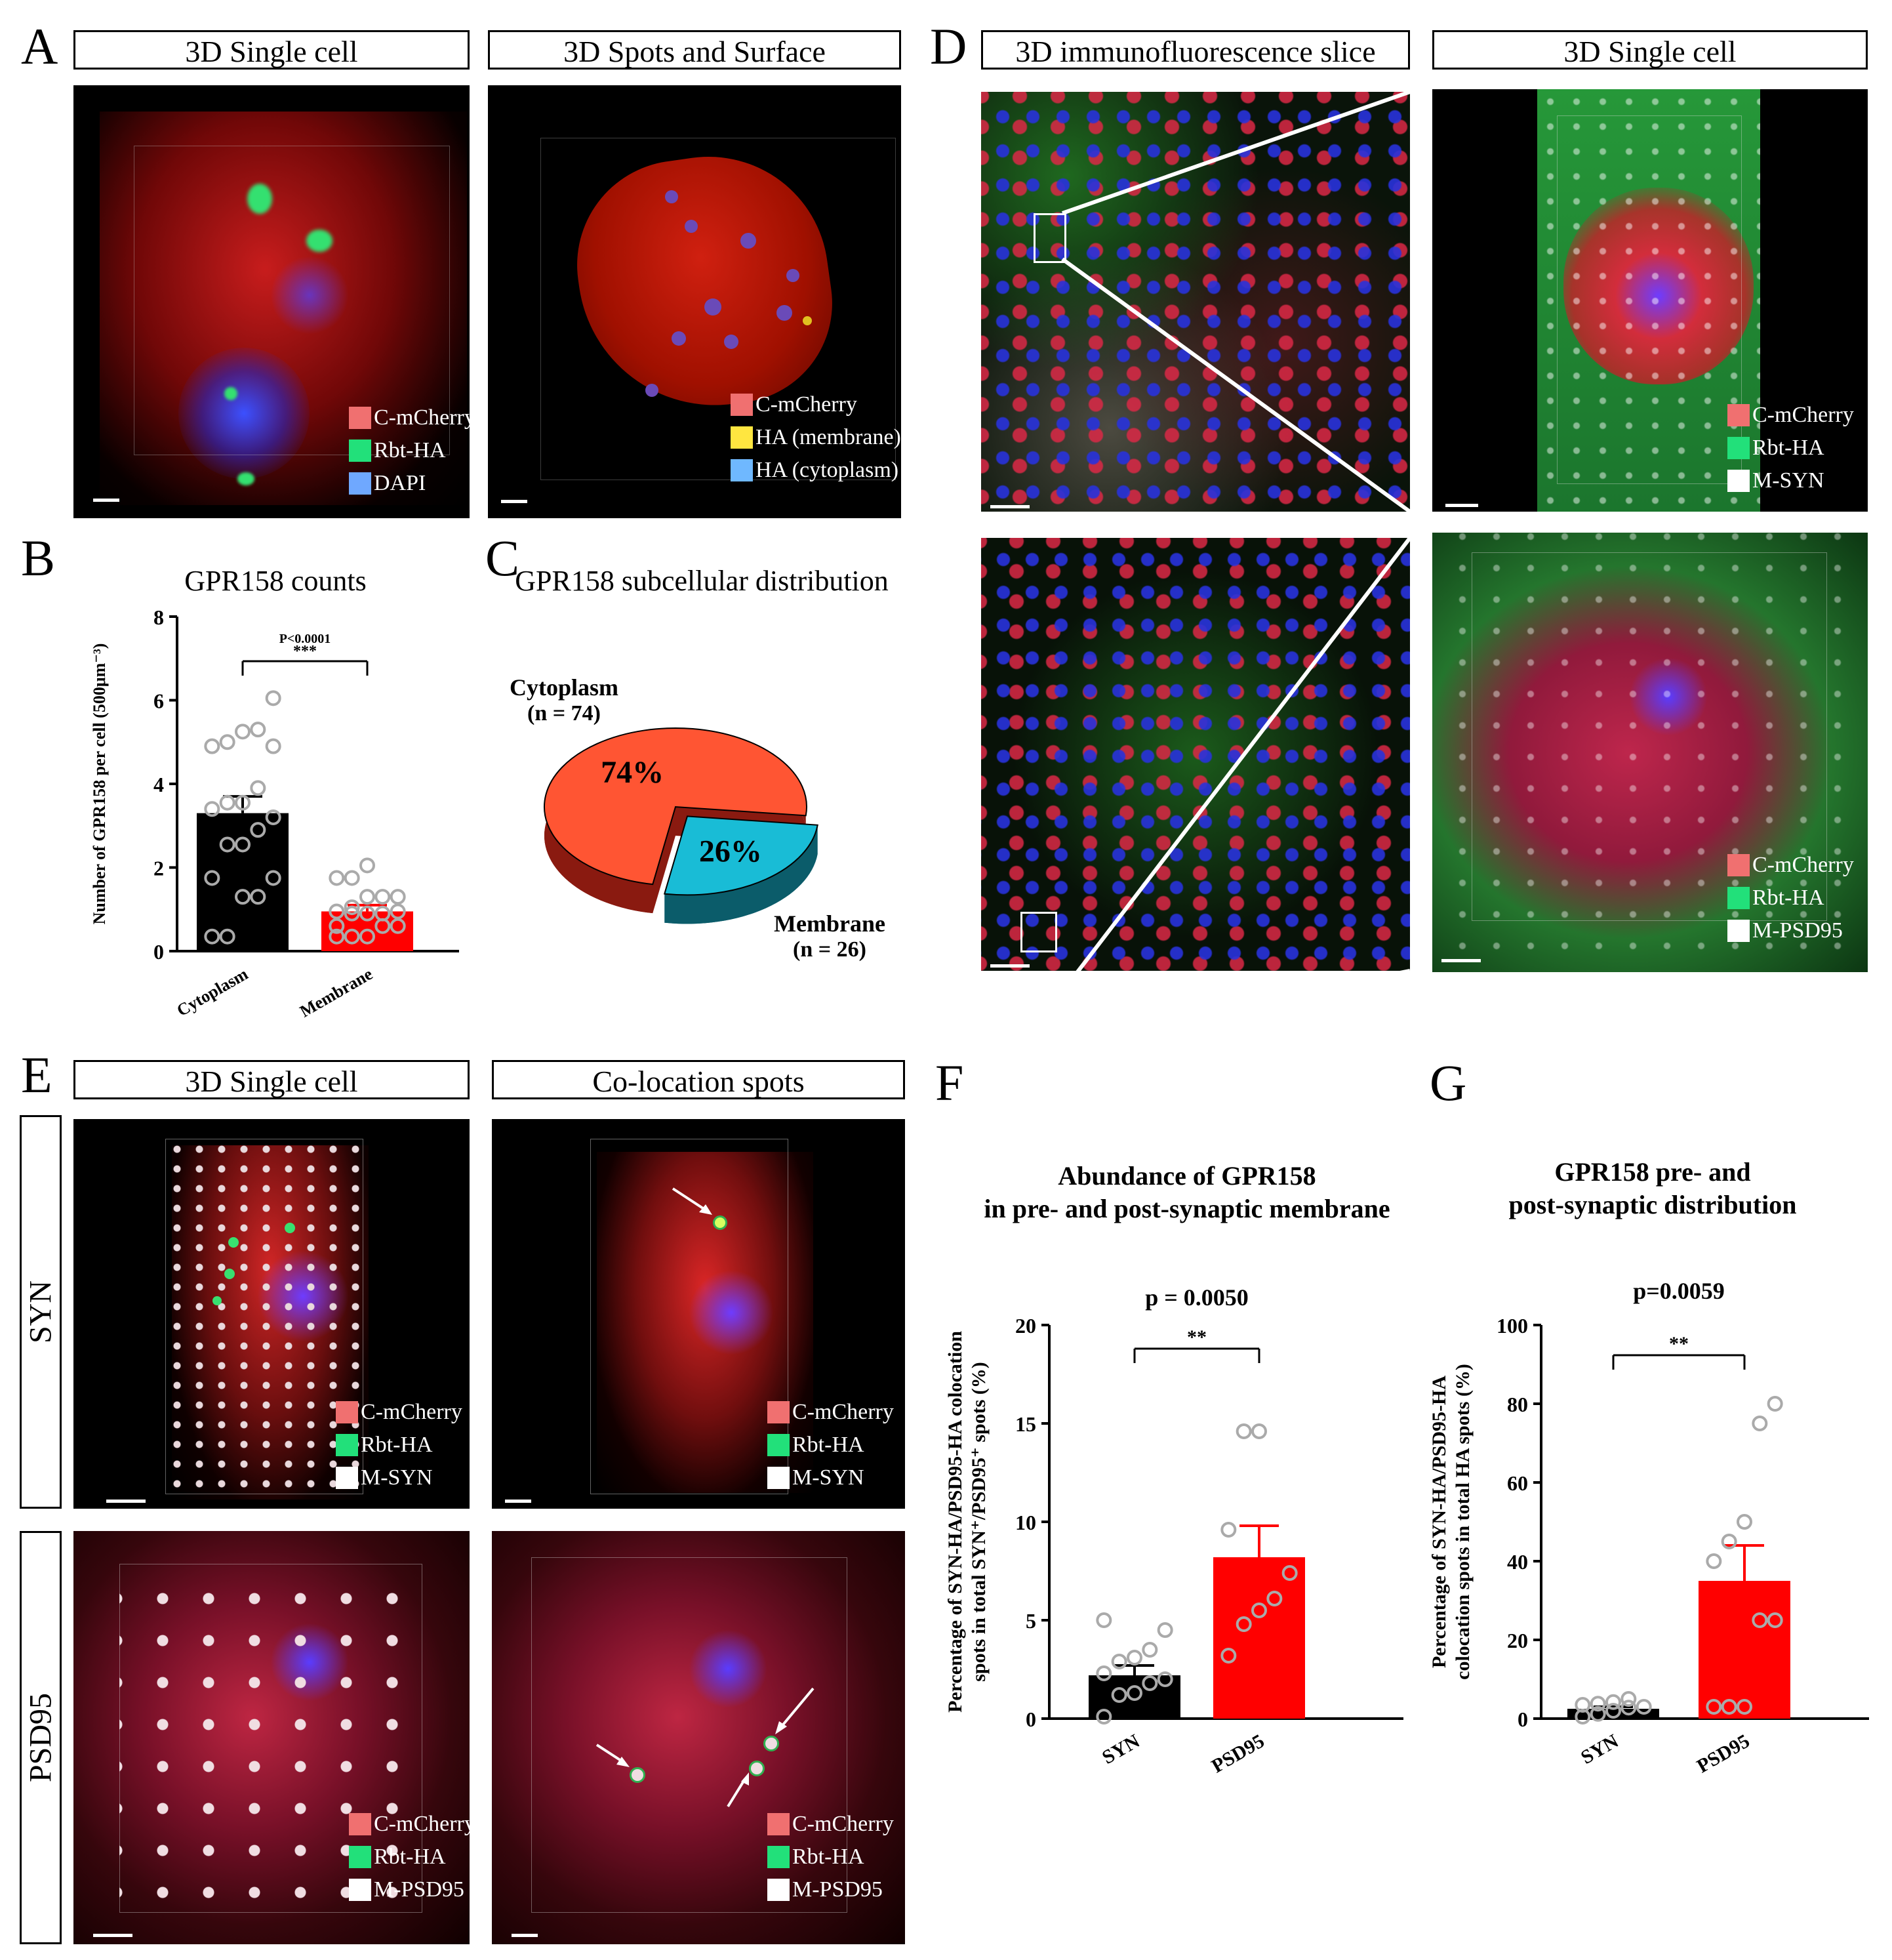 This screenshot has width=1892, height=1960. I want to click on panel-A-left-legend: C-mCherry Rbt-HA DAPI, so click(409, 456).